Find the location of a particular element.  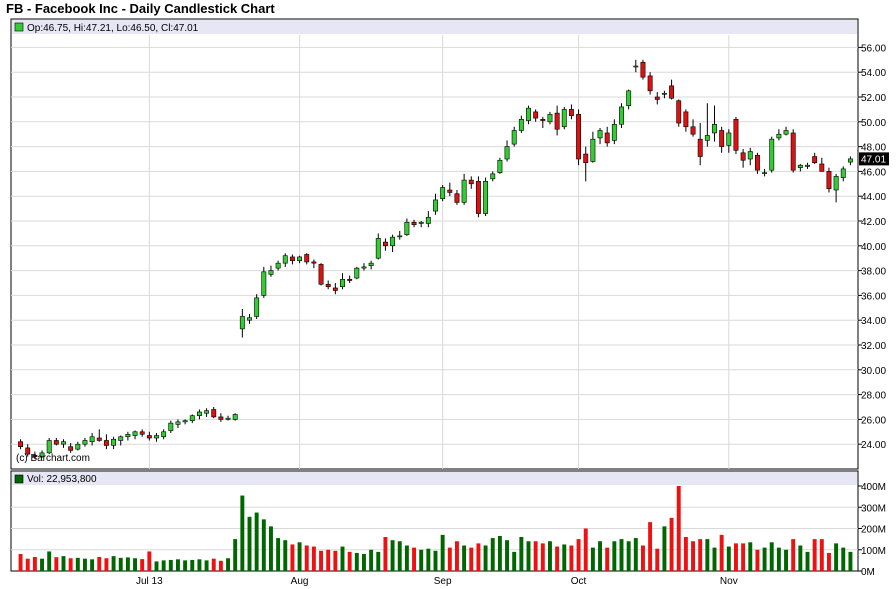

volume-legend-bar is located at coordinates (434, 478).